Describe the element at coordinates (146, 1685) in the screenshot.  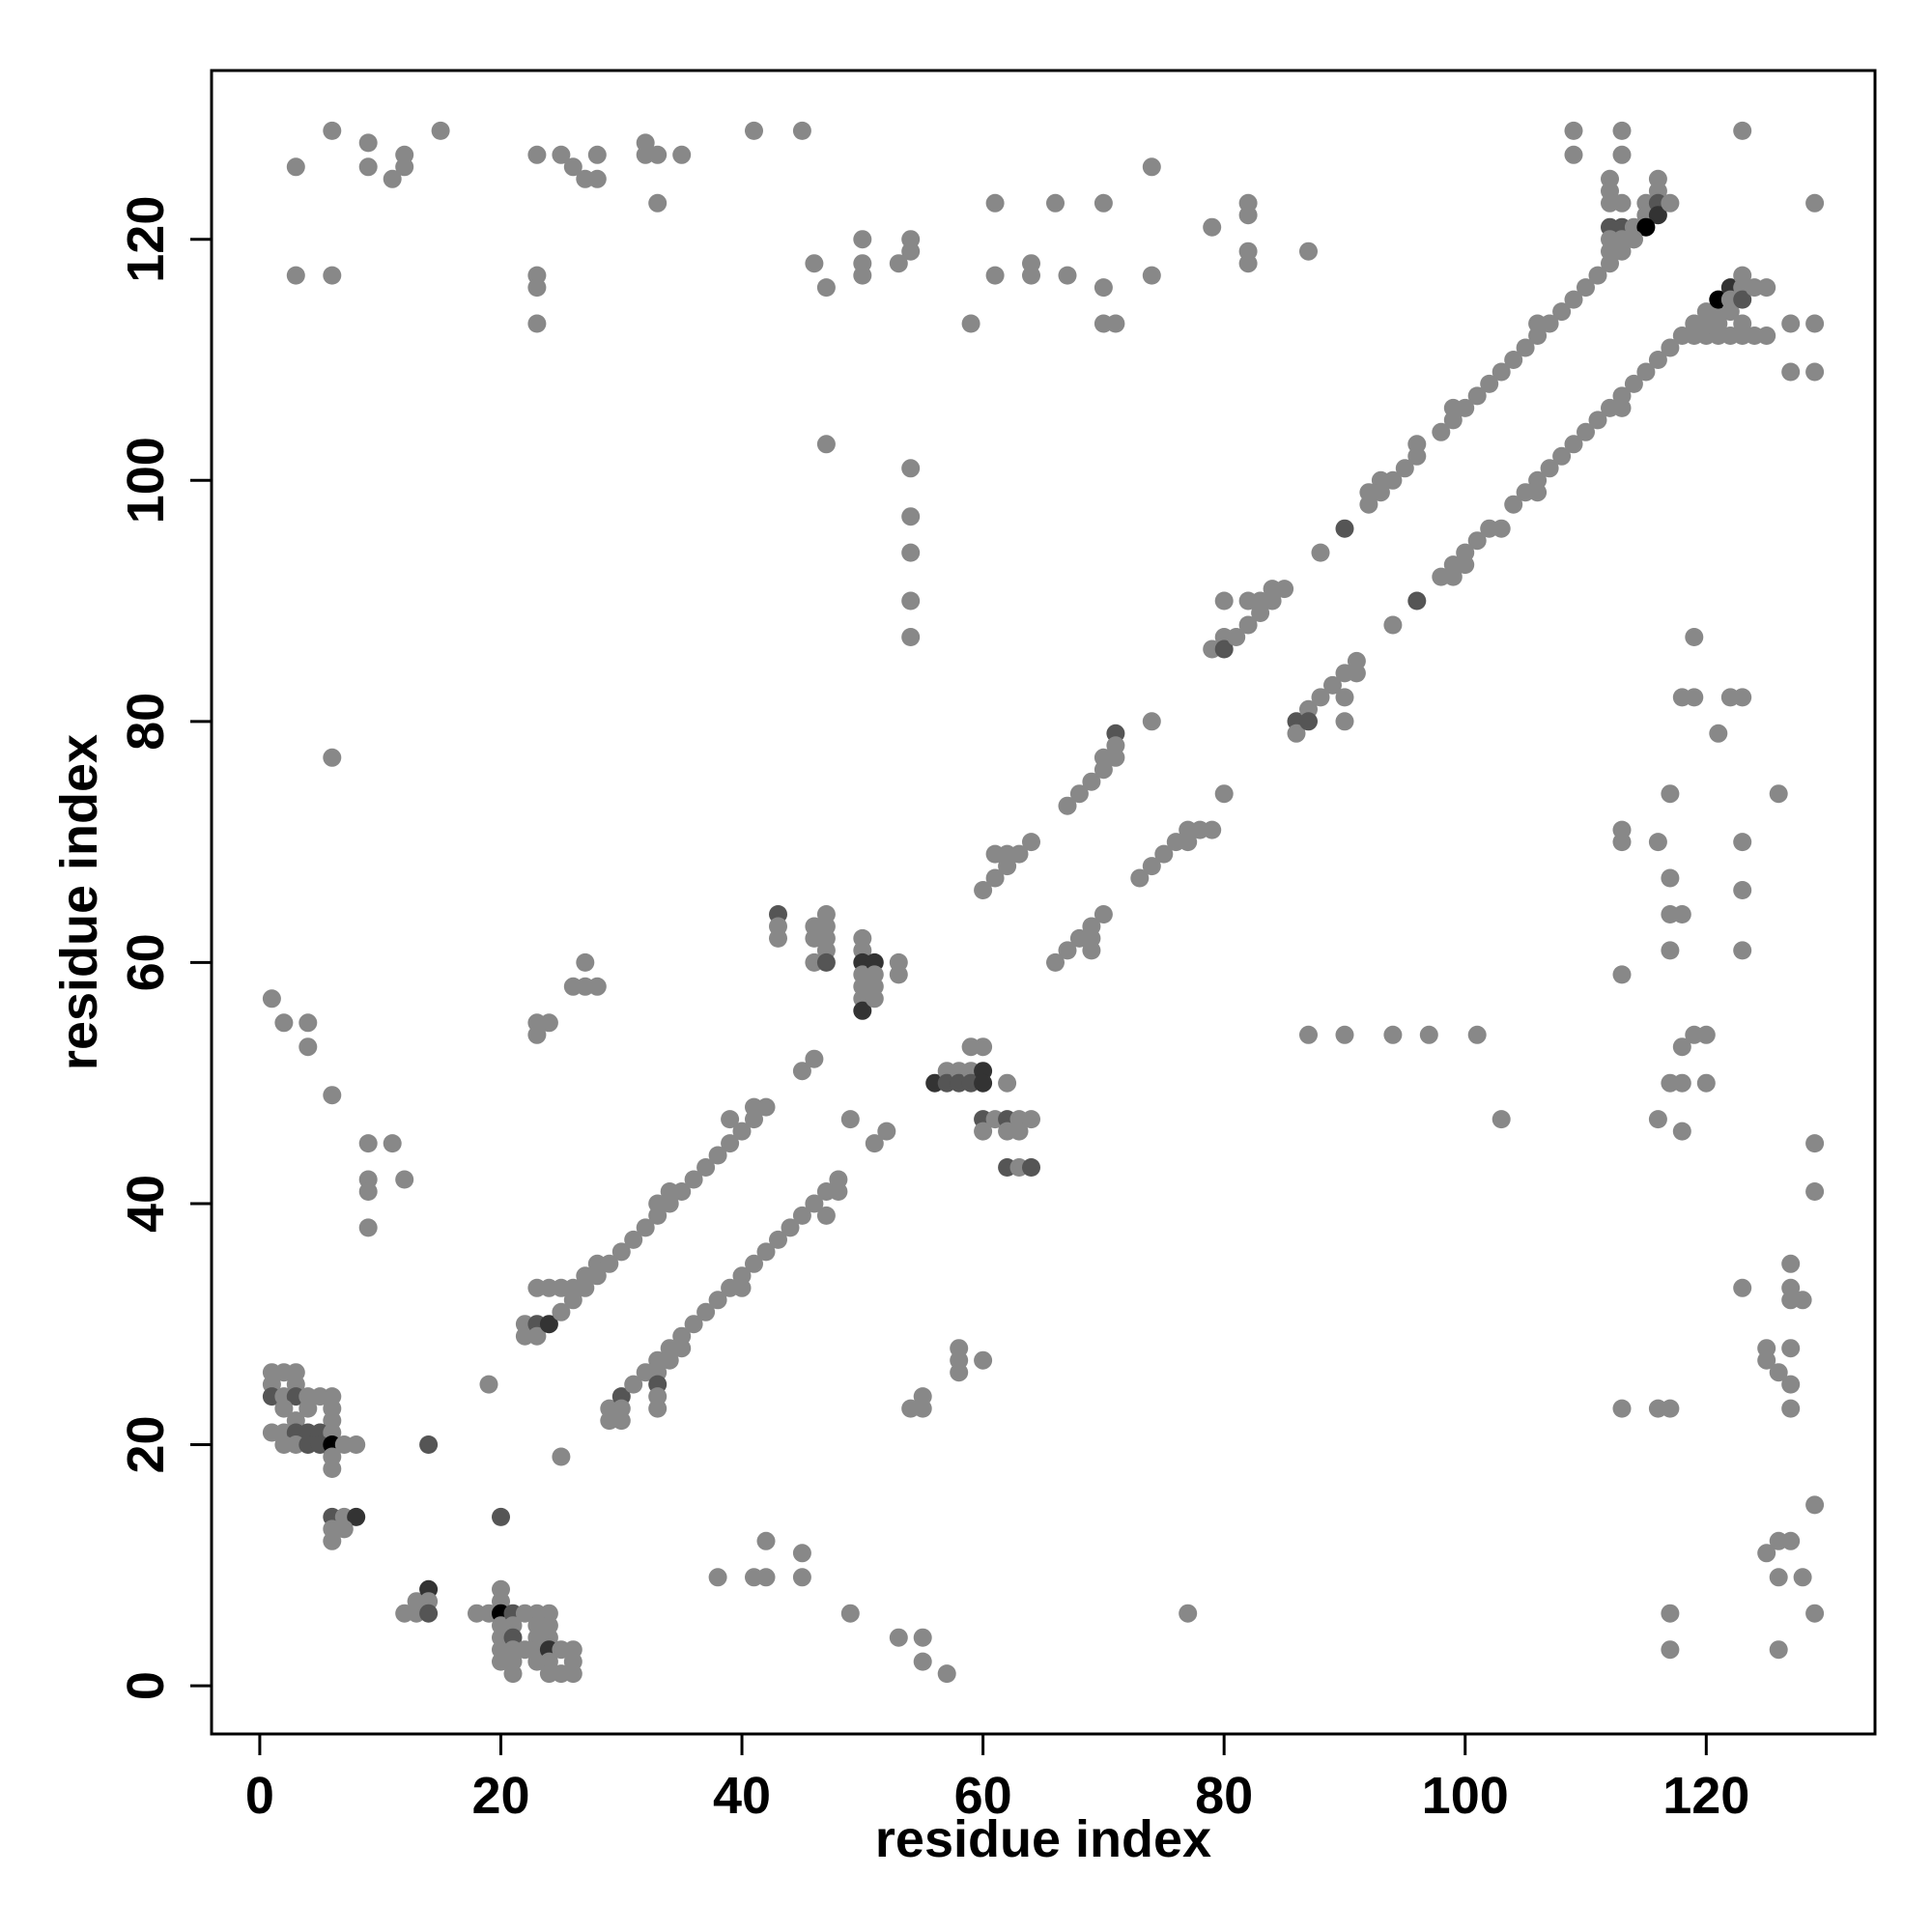
I see `y-tick-label: 0` at that location.